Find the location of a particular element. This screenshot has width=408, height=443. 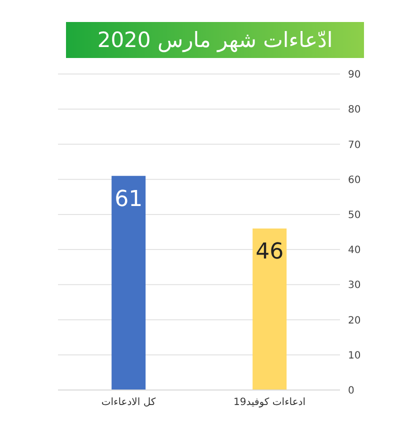

y-tick-label: 90 is located at coordinates (354, 75).